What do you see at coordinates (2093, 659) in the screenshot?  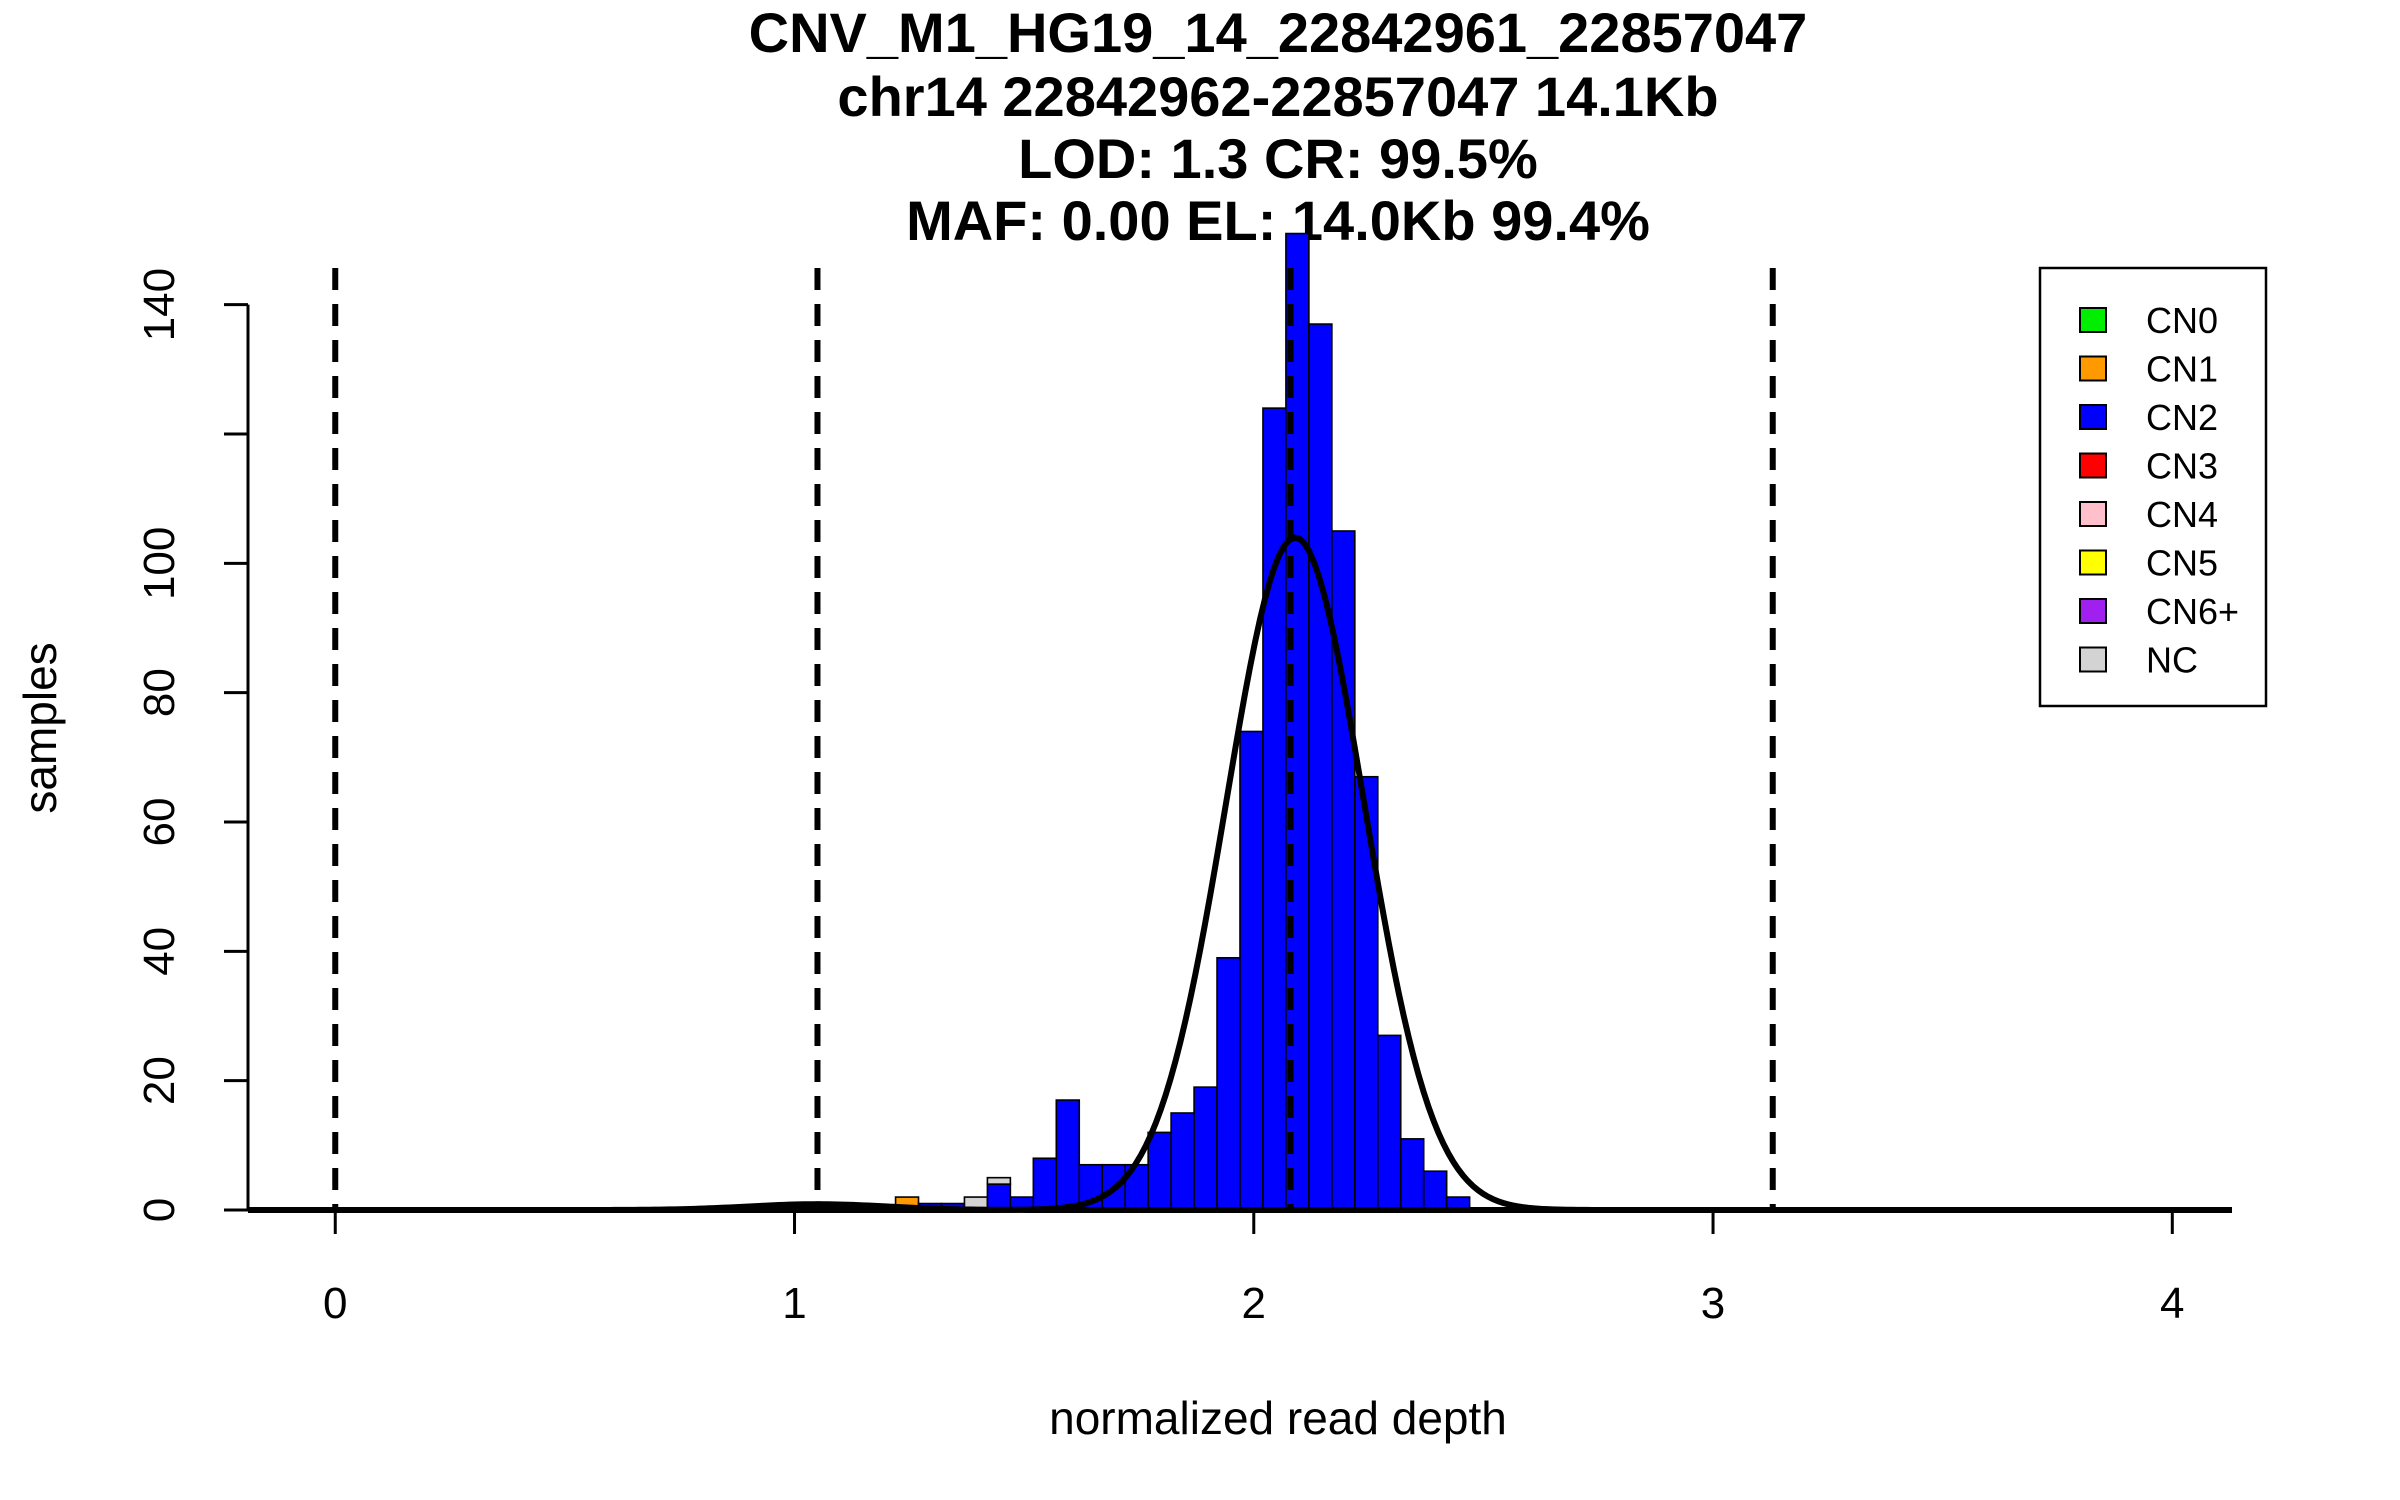 I see `legend-swatch-nc` at bounding box center [2093, 659].